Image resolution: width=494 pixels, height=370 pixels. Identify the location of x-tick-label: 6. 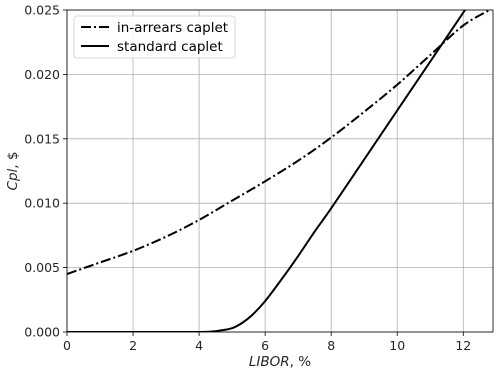
(265, 345).